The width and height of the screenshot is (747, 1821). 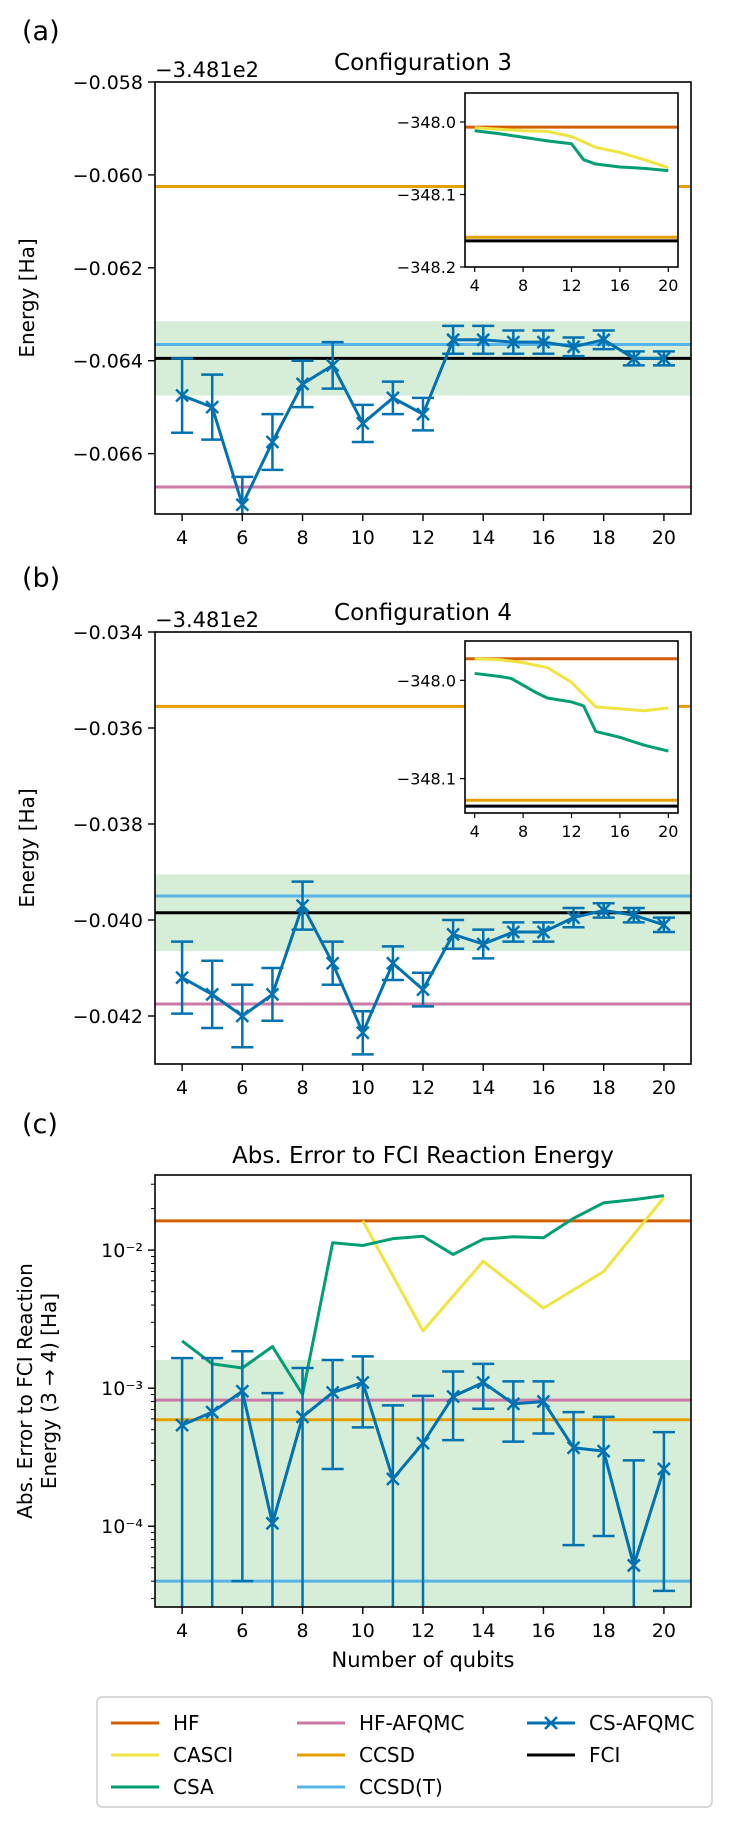 I want to click on legend-label: FCI, so click(x=604, y=1755).